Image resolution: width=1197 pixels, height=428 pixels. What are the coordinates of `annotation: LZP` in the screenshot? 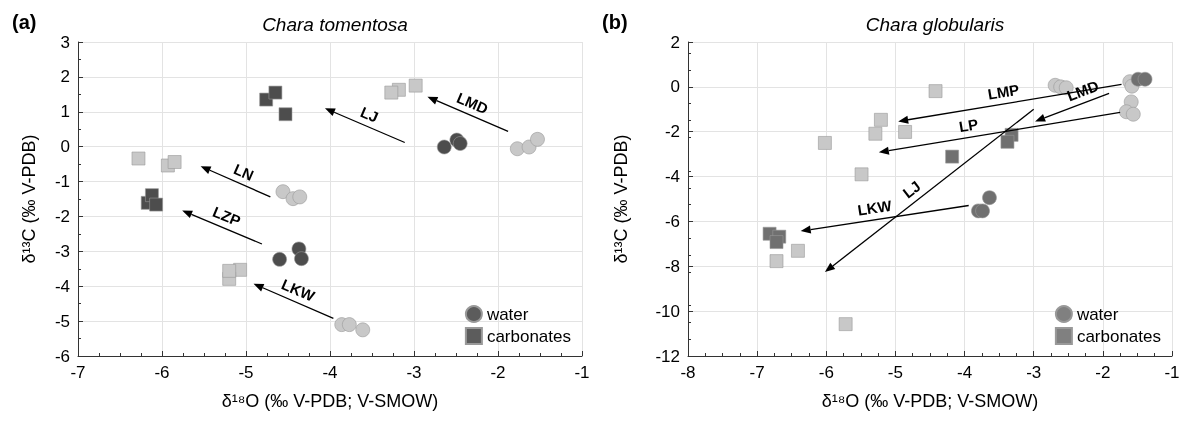 It's located at (227, 216).